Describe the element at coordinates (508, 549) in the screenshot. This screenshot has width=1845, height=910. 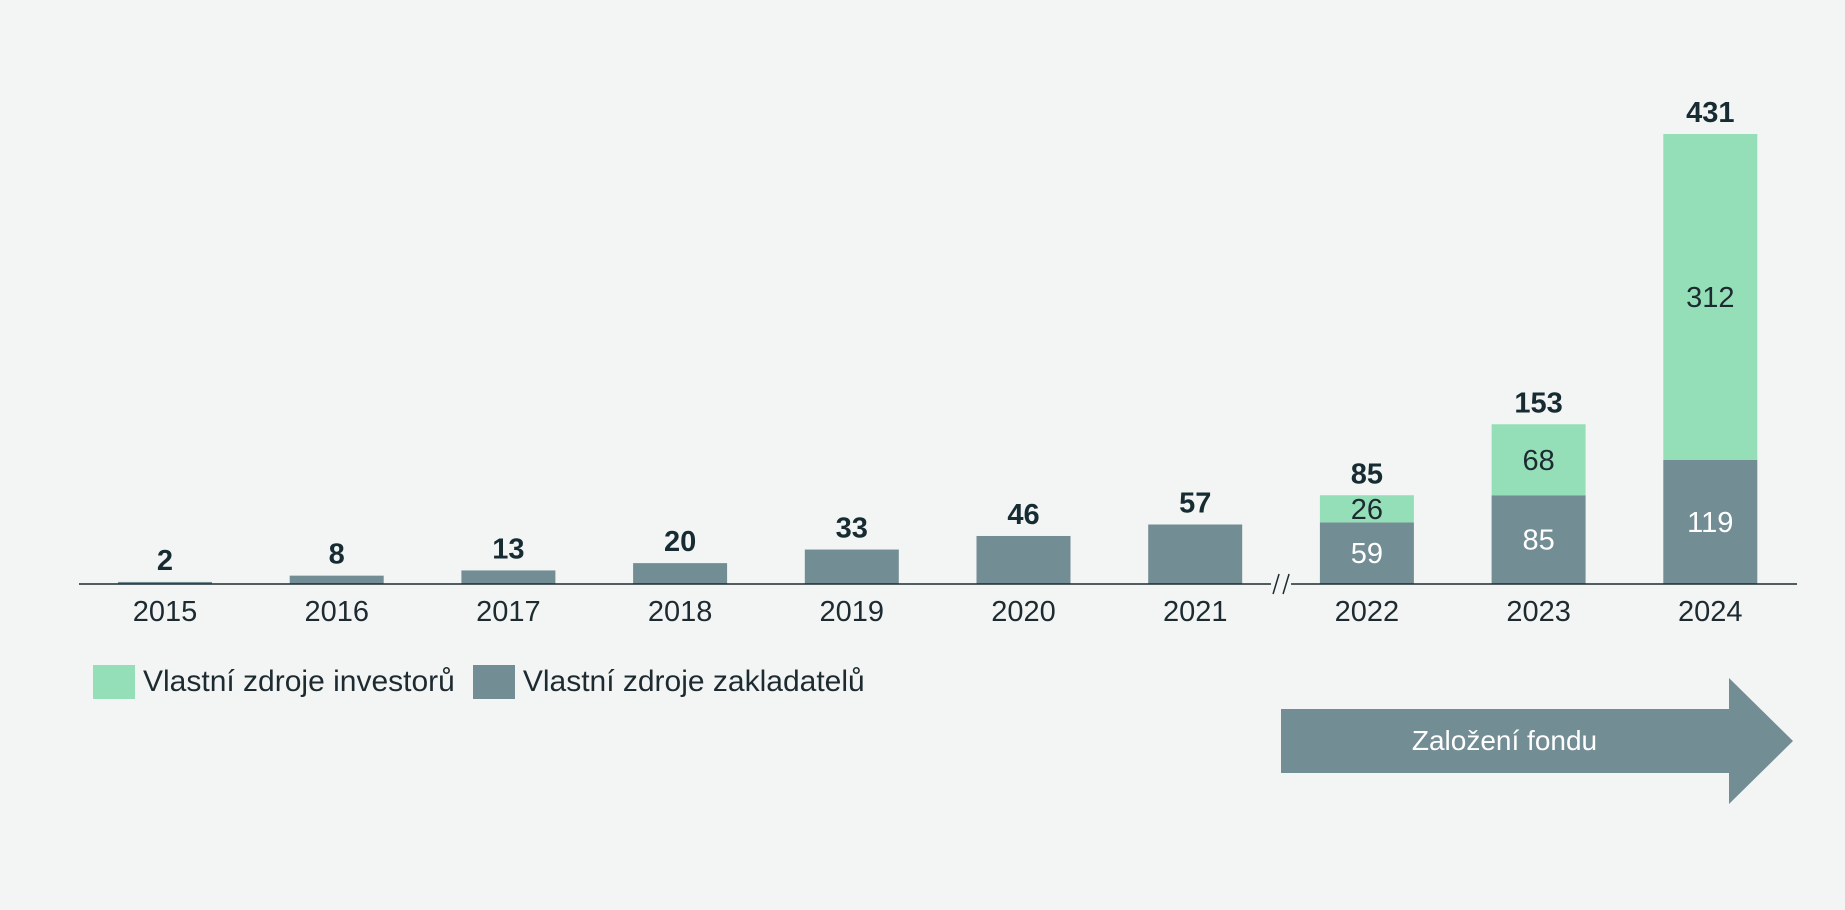
I see `total-label-2017: 13` at that location.